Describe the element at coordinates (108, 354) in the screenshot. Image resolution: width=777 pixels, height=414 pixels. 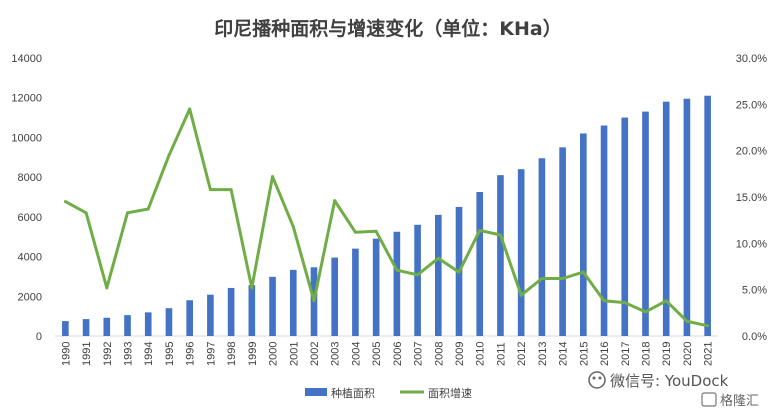
I see `x-tick-label: 1992` at that location.